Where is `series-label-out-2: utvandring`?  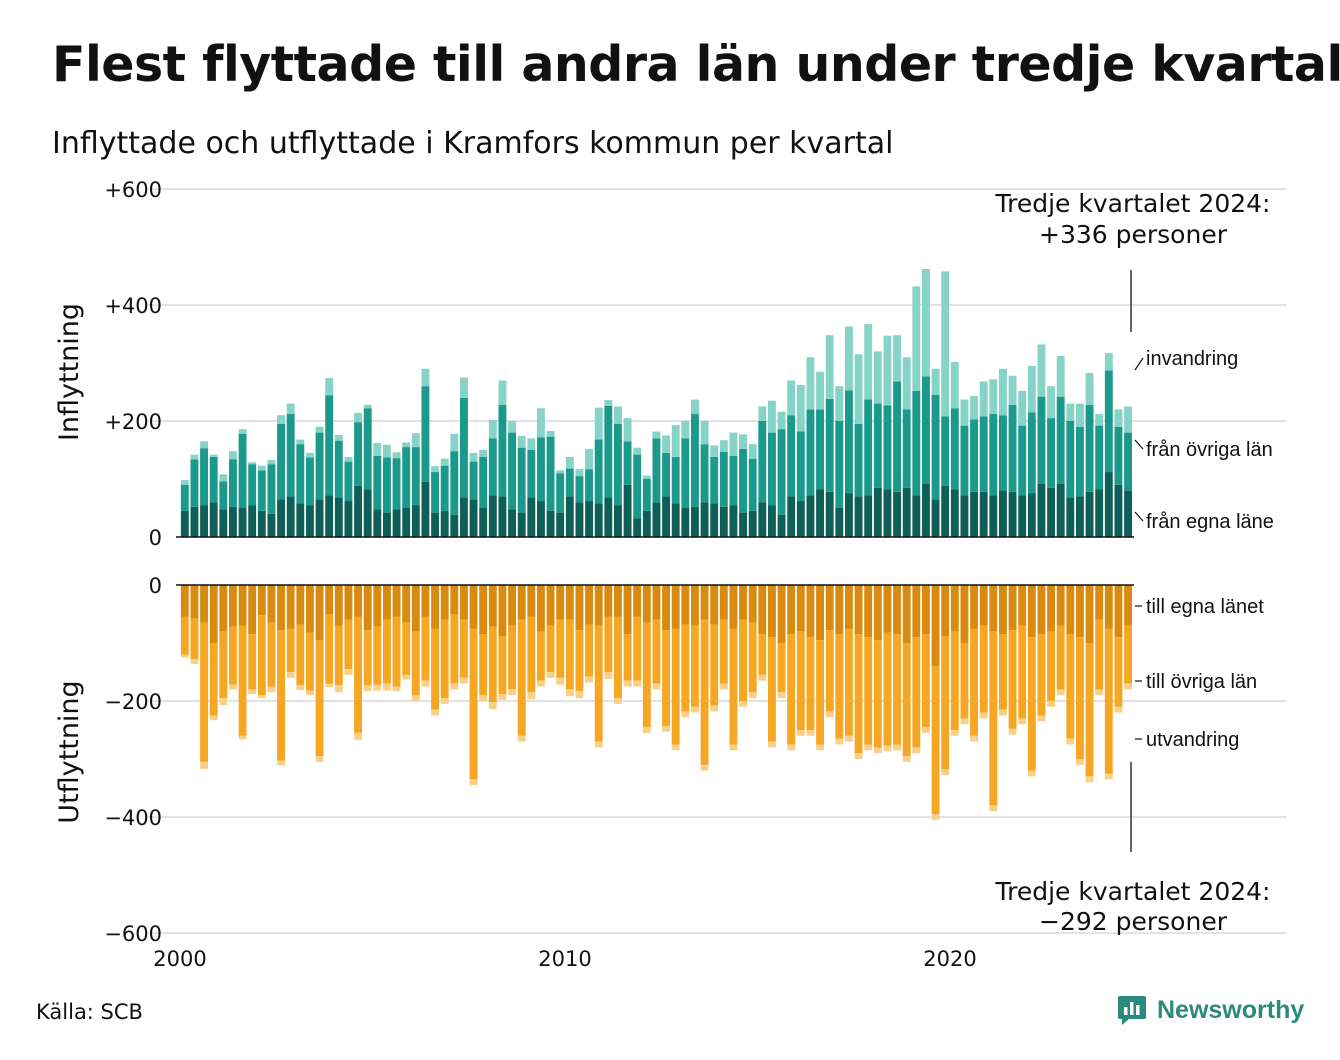
series-label-out-2: utvandring is located at coordinates (1192, 740).